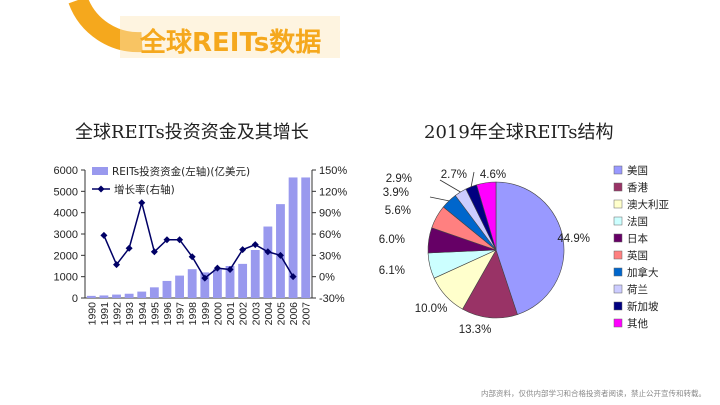 Image resolution: width=720 pixels, height=405 pixels. What do you see at coordinates (101, 189) in the screenshot?
I see `legend-line-marker` at bounding box center [101, 189].